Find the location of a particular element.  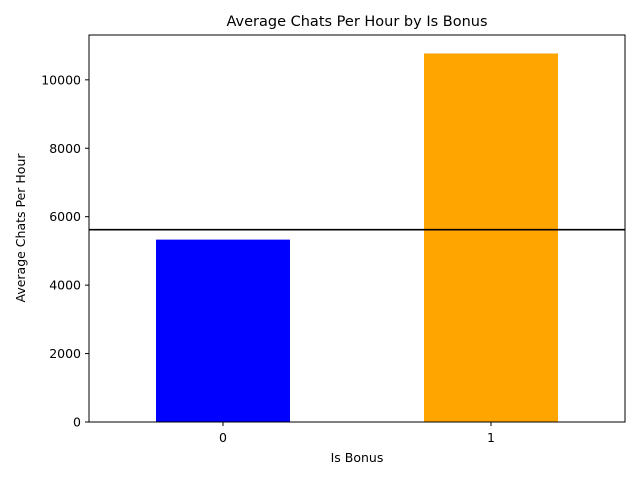

y-tick-label: 2000 is located at coordinates (65, 353).